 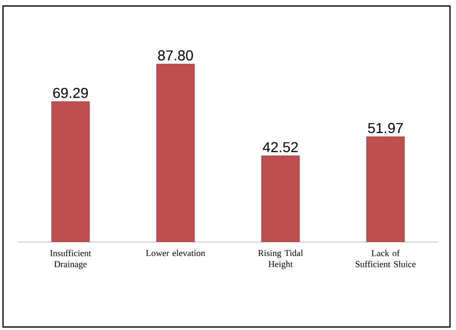 What do you see at coordinates (70, 93) in the screenshot?
I see `data-label: 69.29` at bounding box center [70, 93].